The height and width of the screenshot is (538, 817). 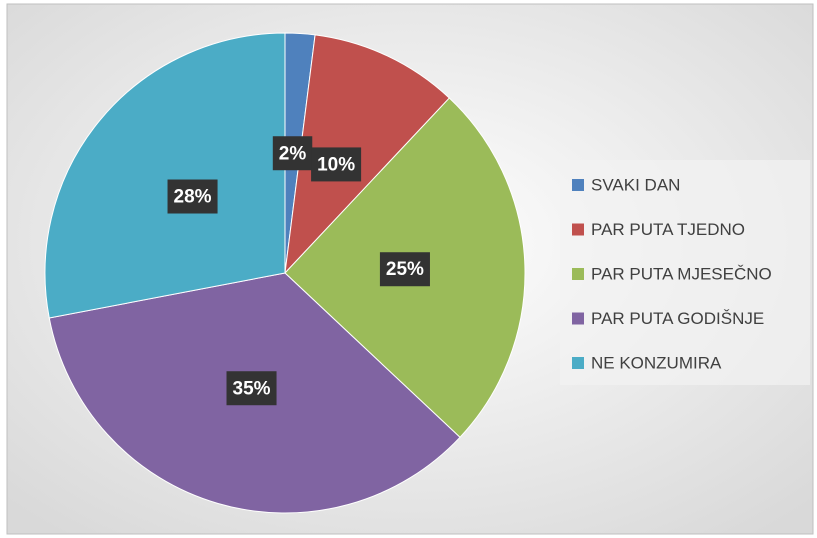 I want to click on legend-label: PAR PUTA MJESEČNO, so click(x=681, y=273).